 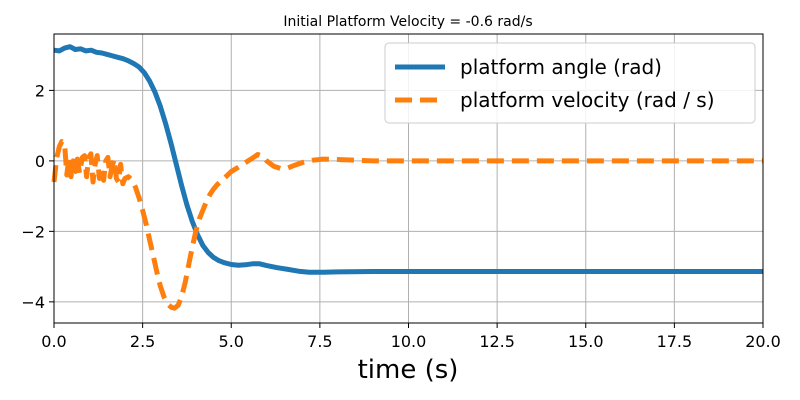 I want to click on x-tick-label: 2.5, so click(x=142, y=341).